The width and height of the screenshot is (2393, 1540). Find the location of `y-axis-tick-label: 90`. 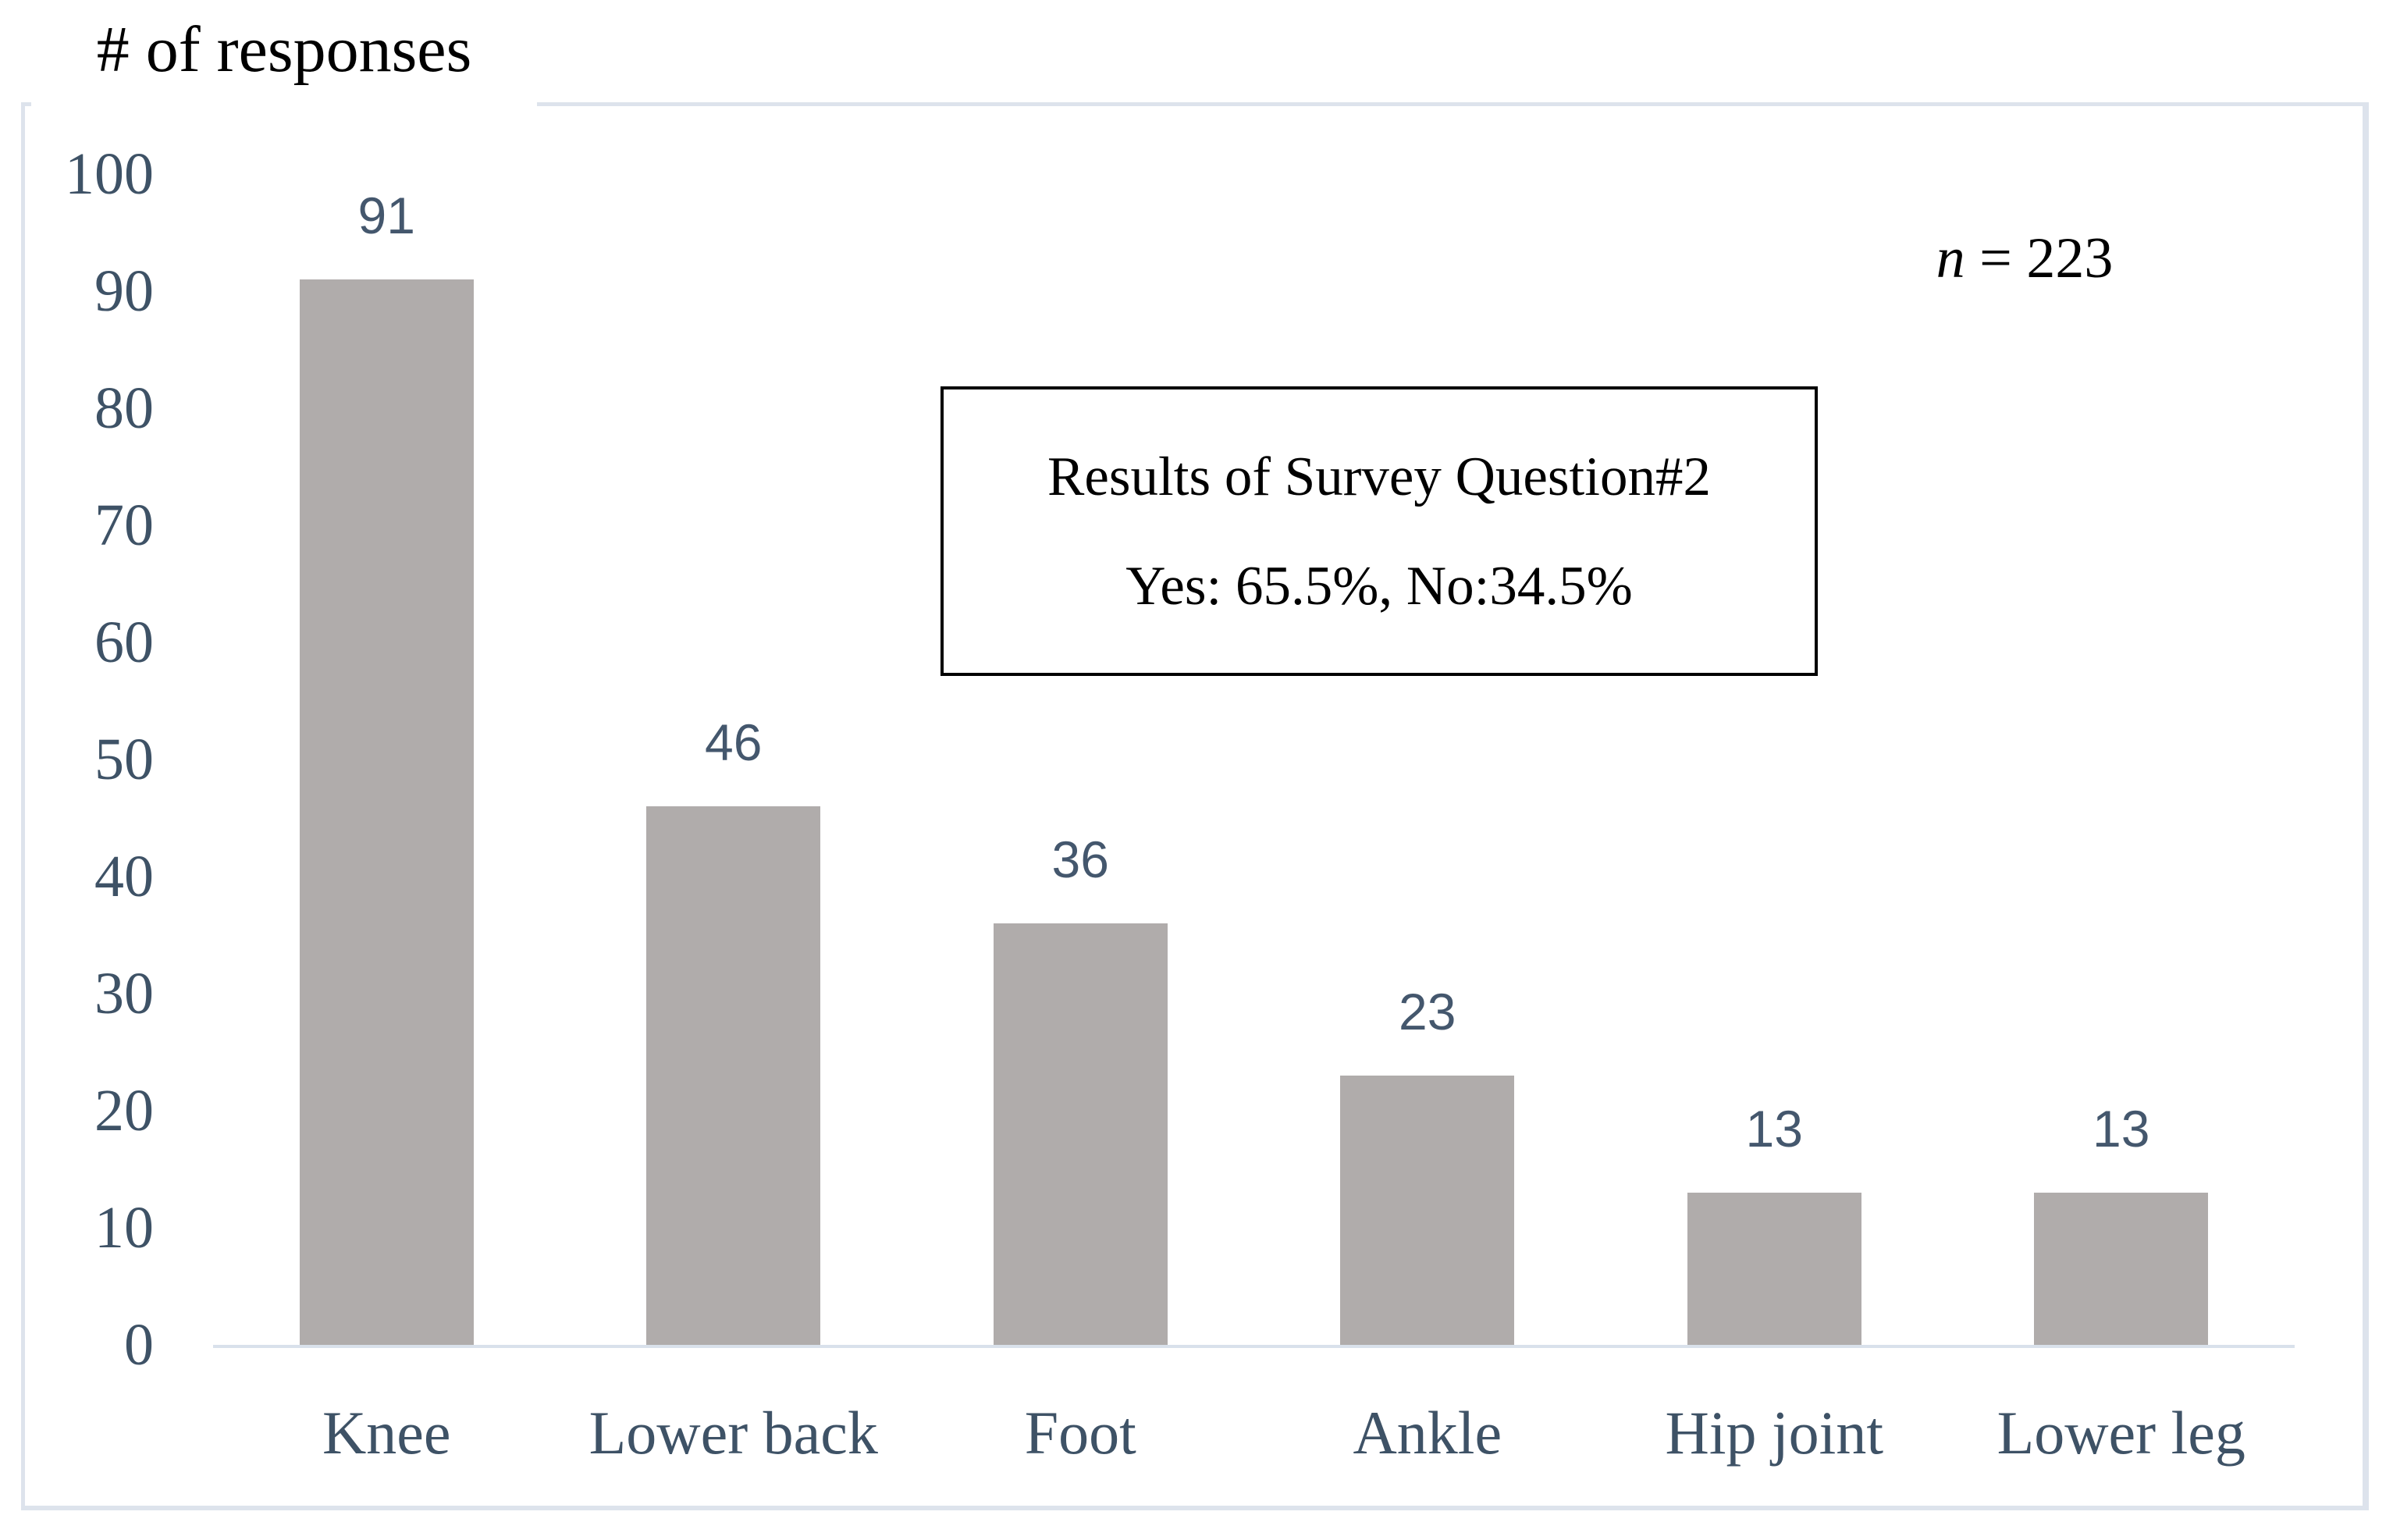

y-axis-tick-label: 90 is located at coordinates (124, 291).